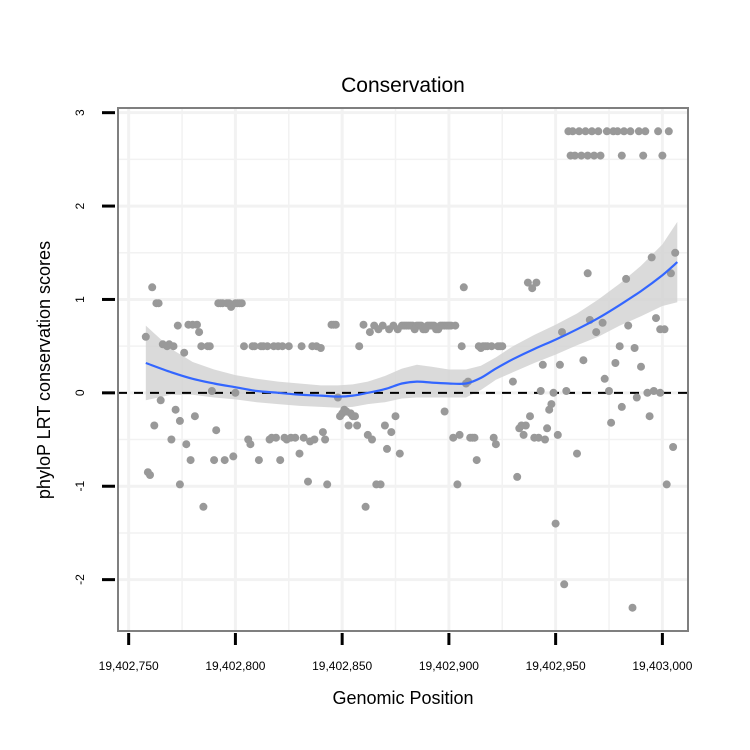 The image size is (750, 750). I want to click on x-tick-label: 19,402,950, so click(556, 666).